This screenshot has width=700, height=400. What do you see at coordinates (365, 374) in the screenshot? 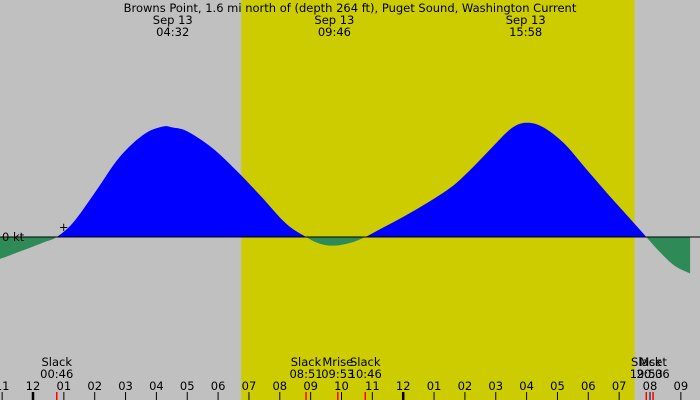
I see `event-time-label: 10:46` at bounding box center [365, 374].